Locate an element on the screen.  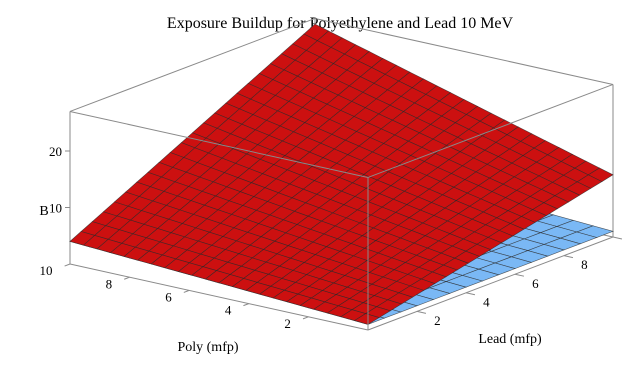
y-tick-label: 2 is located at coordinates (437, 320).